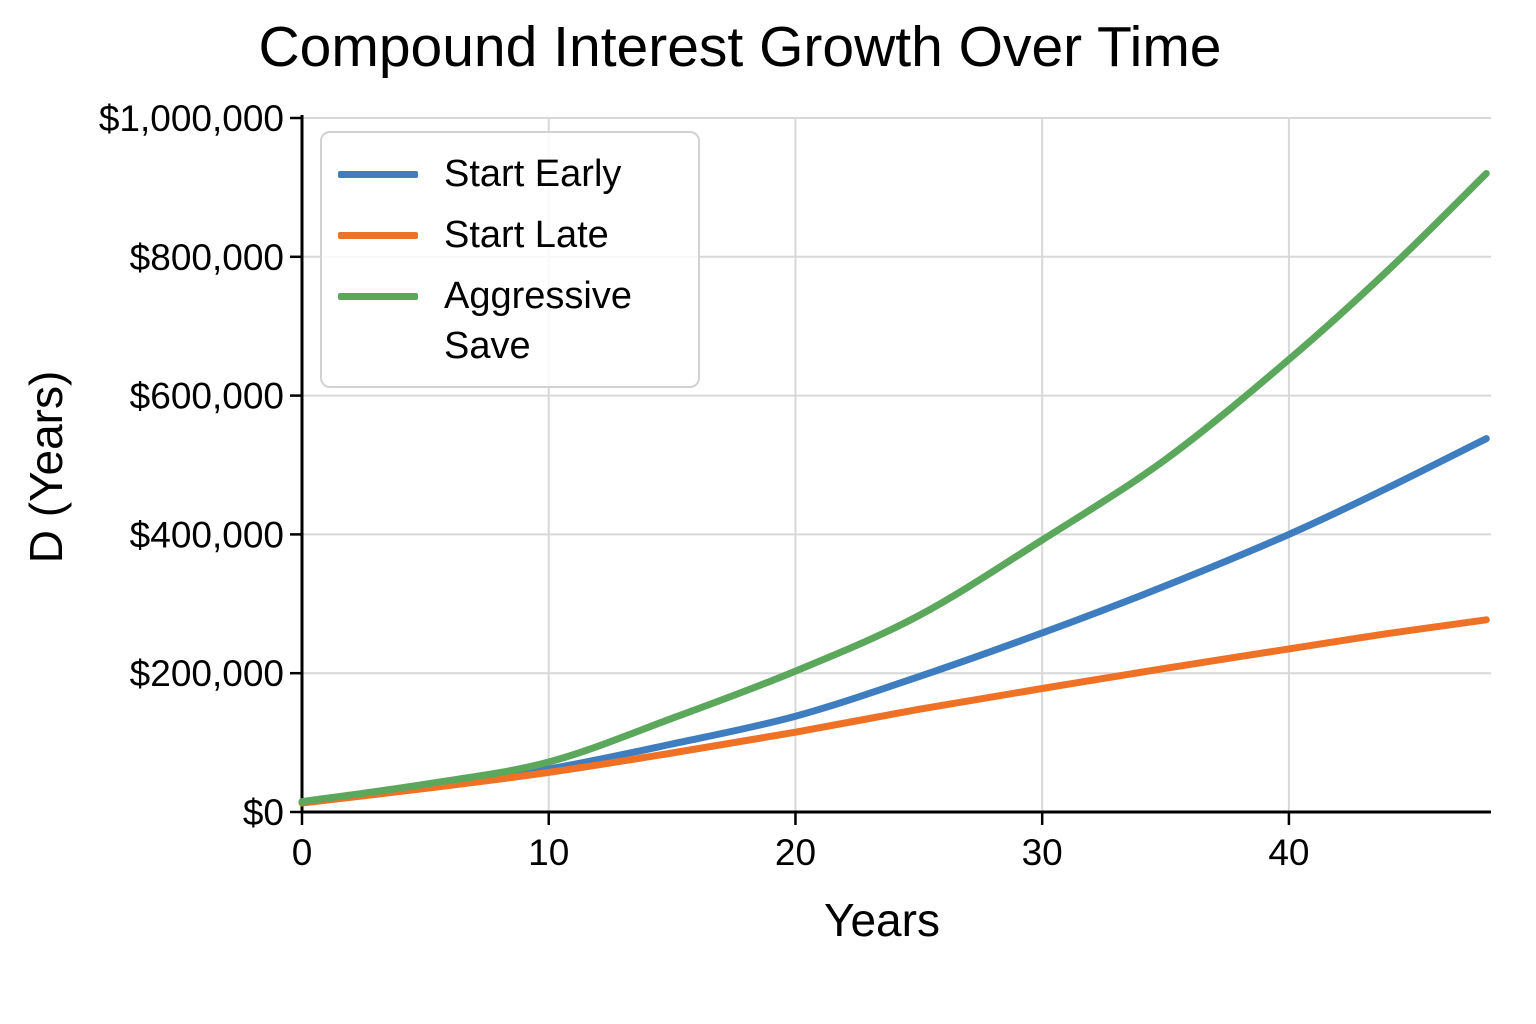  Describe the element at coordinates (378, 174) in the screenshot. I see `legend-swatch-start-early` at that location.